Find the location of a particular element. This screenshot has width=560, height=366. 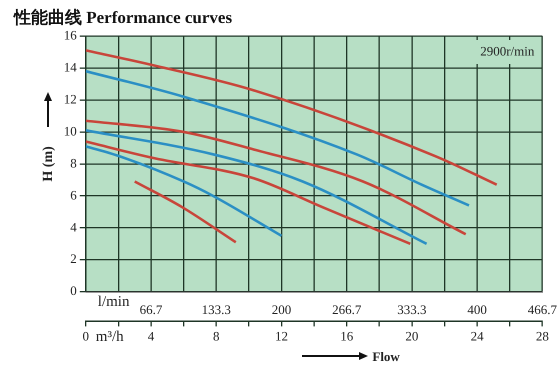

x-tick-label: 4 is located at coordinates (151, 336).